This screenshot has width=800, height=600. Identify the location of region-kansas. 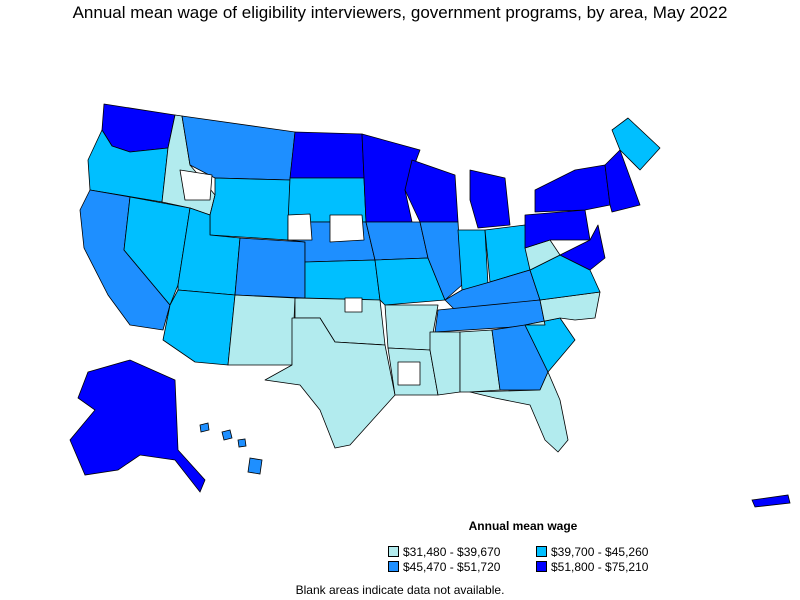
(342, 280).